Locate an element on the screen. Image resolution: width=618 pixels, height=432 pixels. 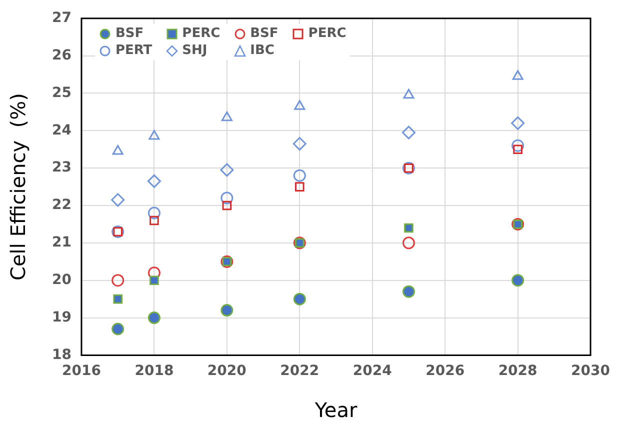
y-tick-label: 24 is located at coordinates (62, 130).